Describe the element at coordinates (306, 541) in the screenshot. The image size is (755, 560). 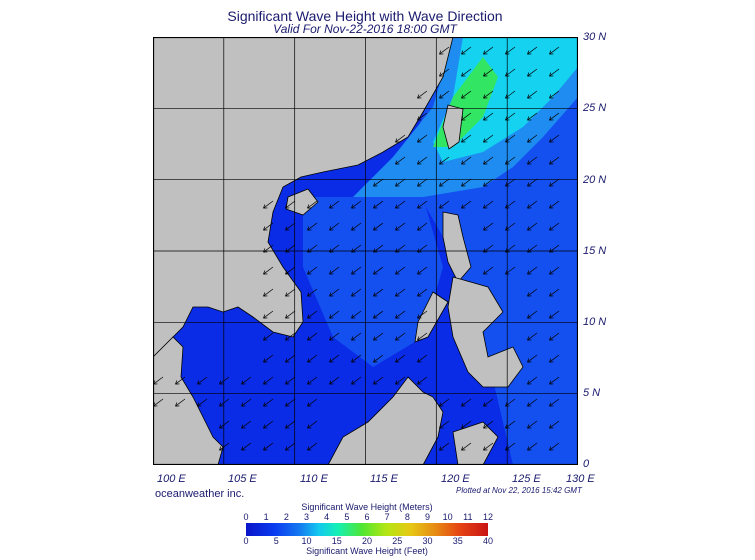
I see `colorbar-feet-tick: 10` at that location.